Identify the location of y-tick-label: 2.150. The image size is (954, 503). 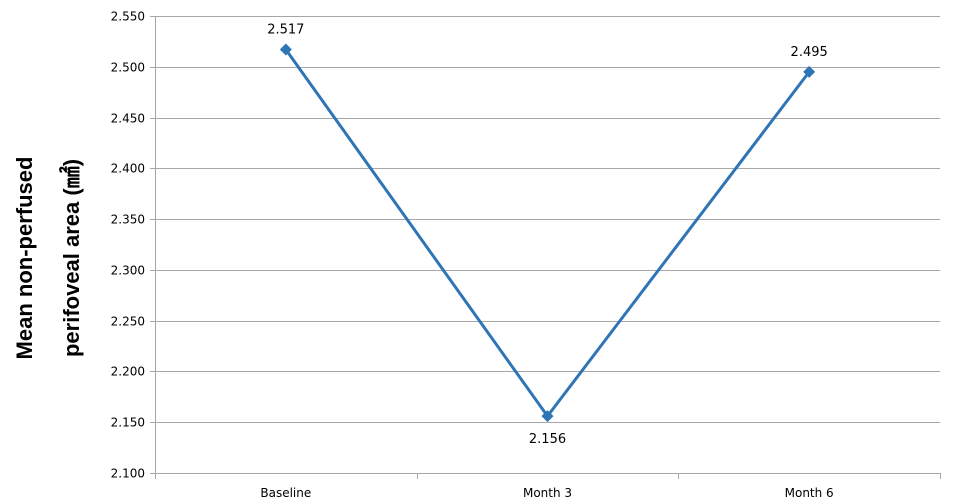
(128, 423).